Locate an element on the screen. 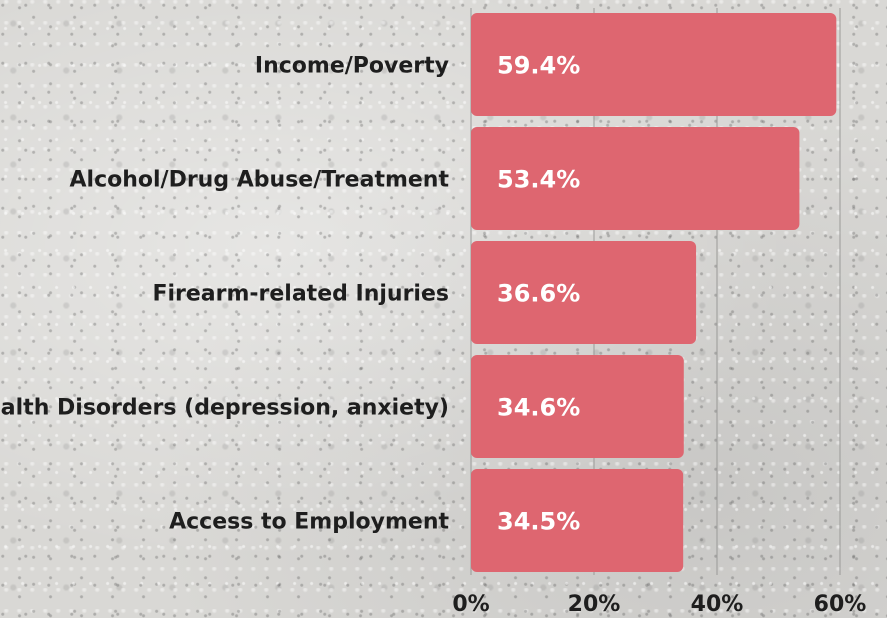 The image size is (887, 618). data-label: 36.6% is located at coordinates (538, 294).